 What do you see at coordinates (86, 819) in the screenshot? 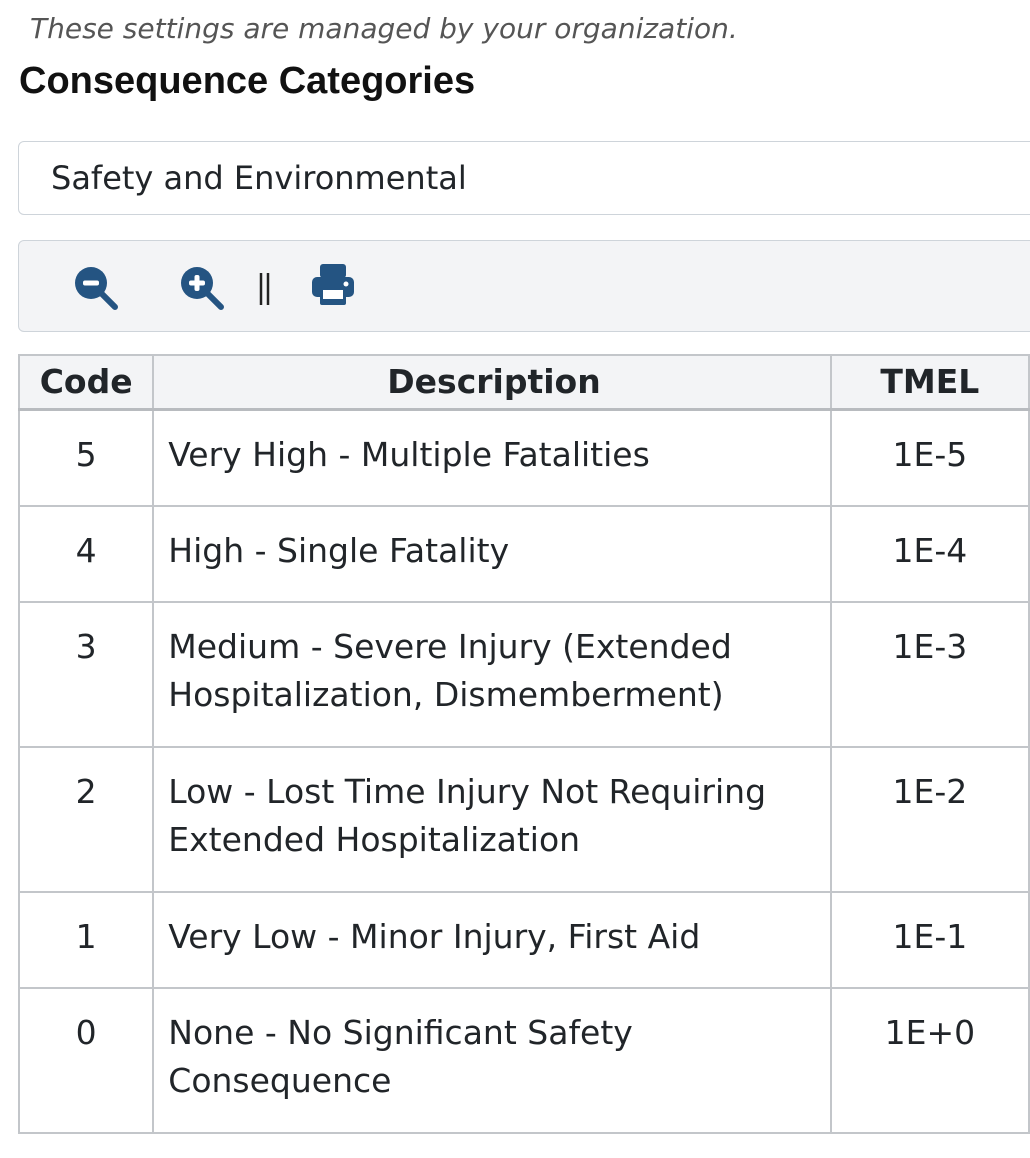
I see `code-cell: 2` at bounding box center [86, 819].